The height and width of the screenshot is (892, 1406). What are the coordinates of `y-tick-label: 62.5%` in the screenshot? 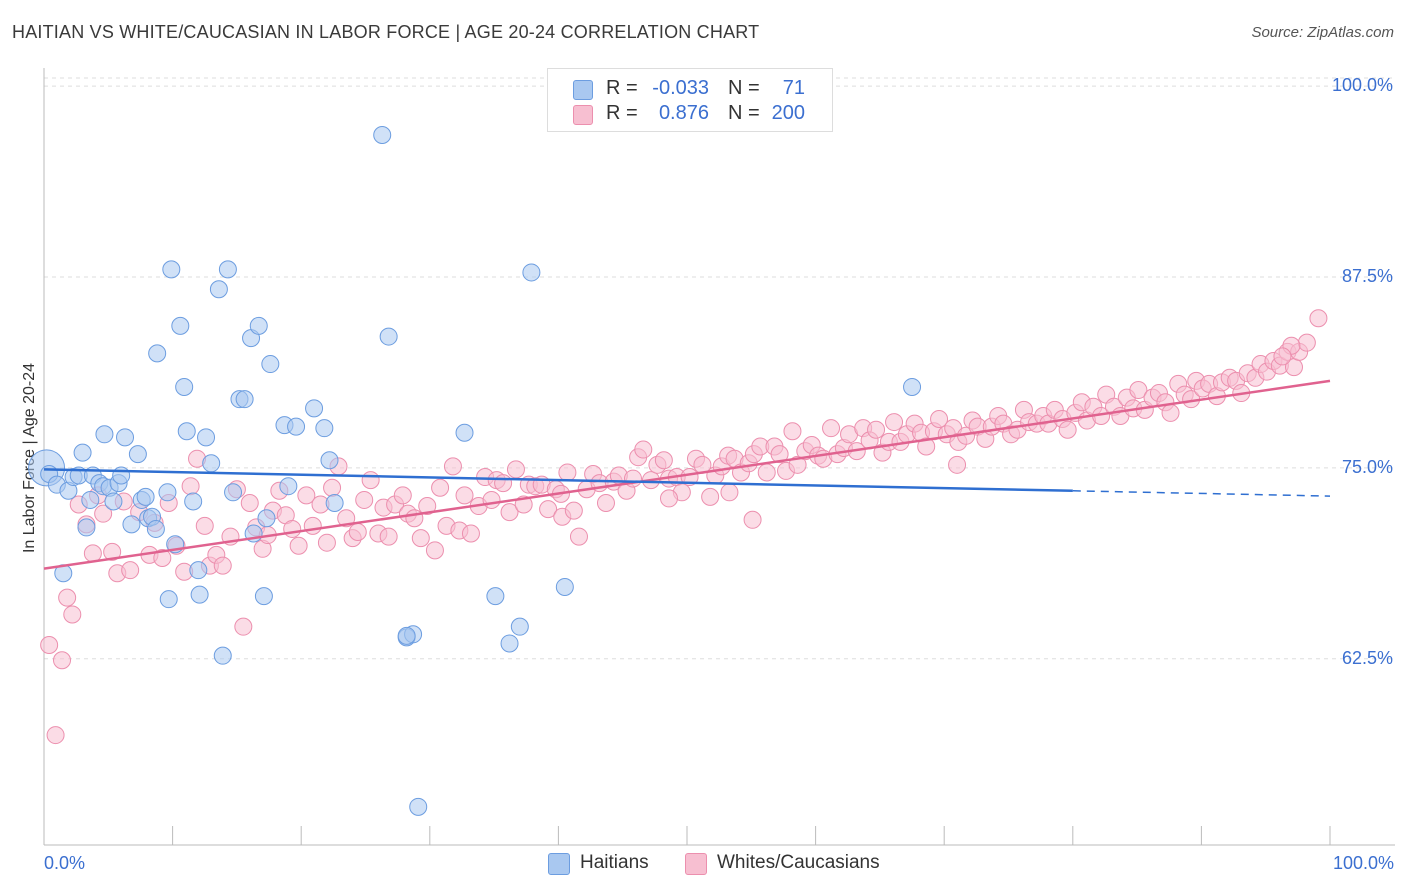 It's located at (1367, 657).